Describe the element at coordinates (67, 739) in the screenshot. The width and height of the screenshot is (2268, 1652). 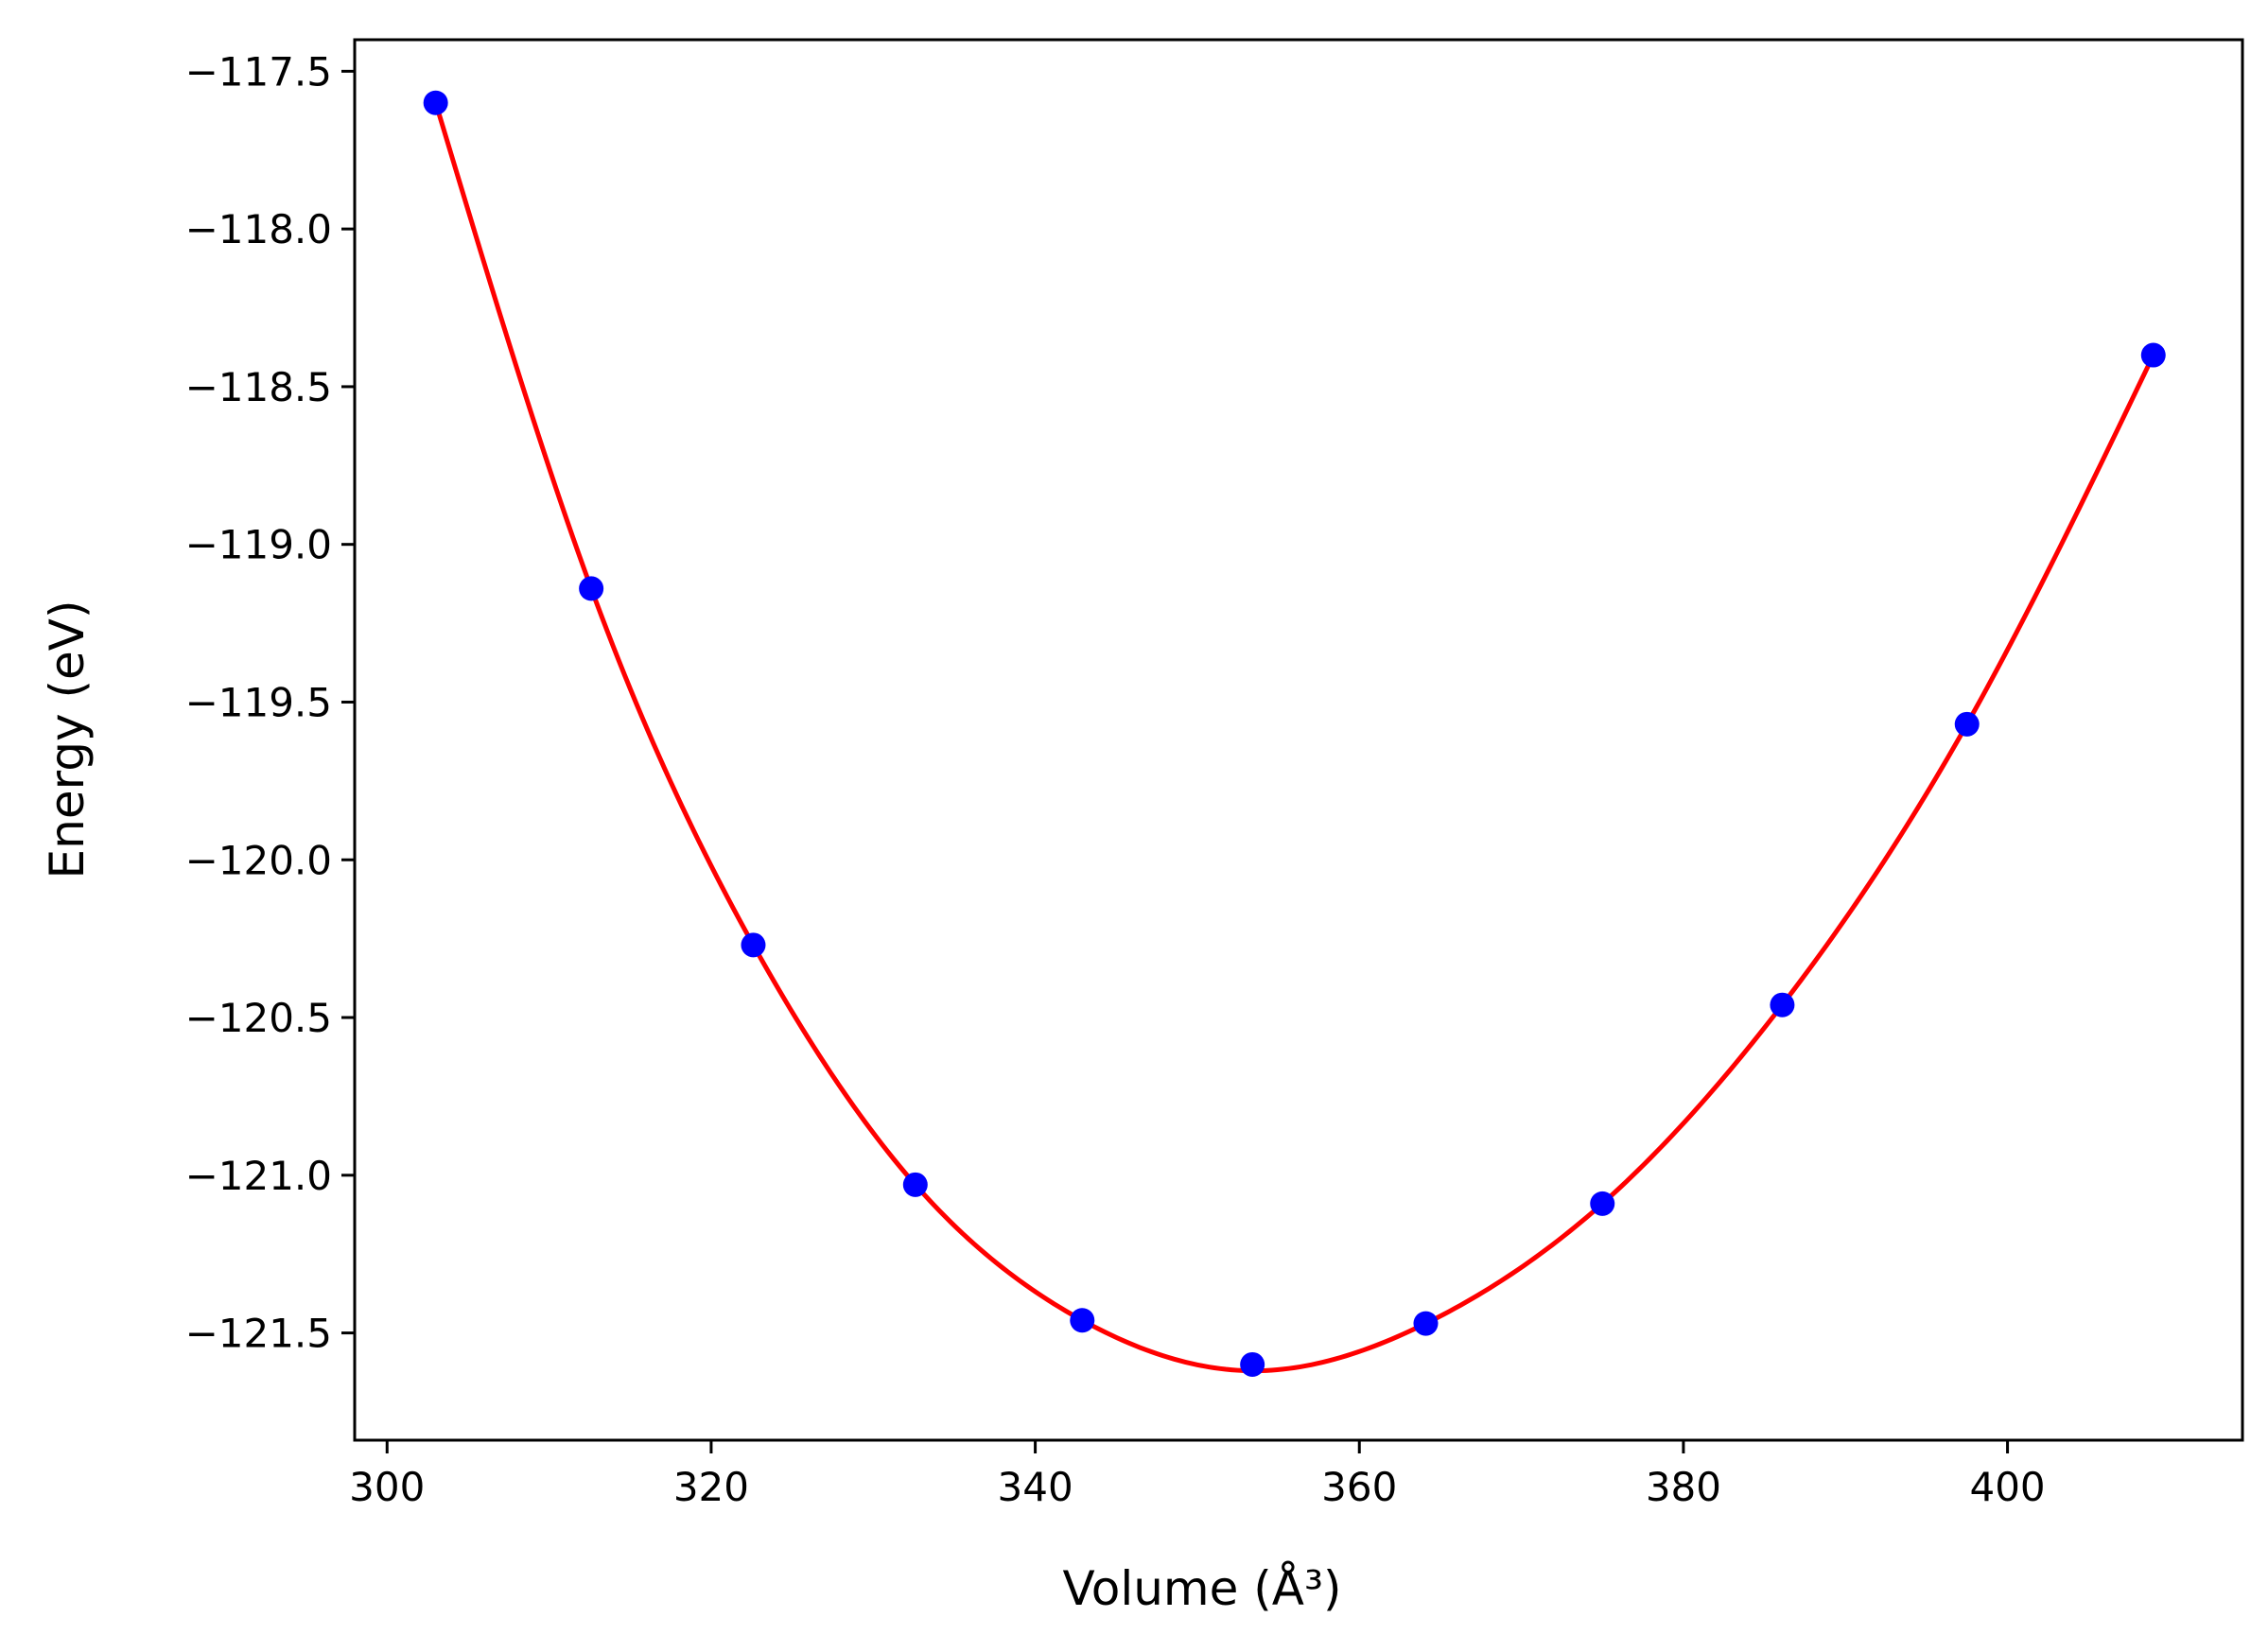
I see `y-axis-label: Energy (eV)` at that location.